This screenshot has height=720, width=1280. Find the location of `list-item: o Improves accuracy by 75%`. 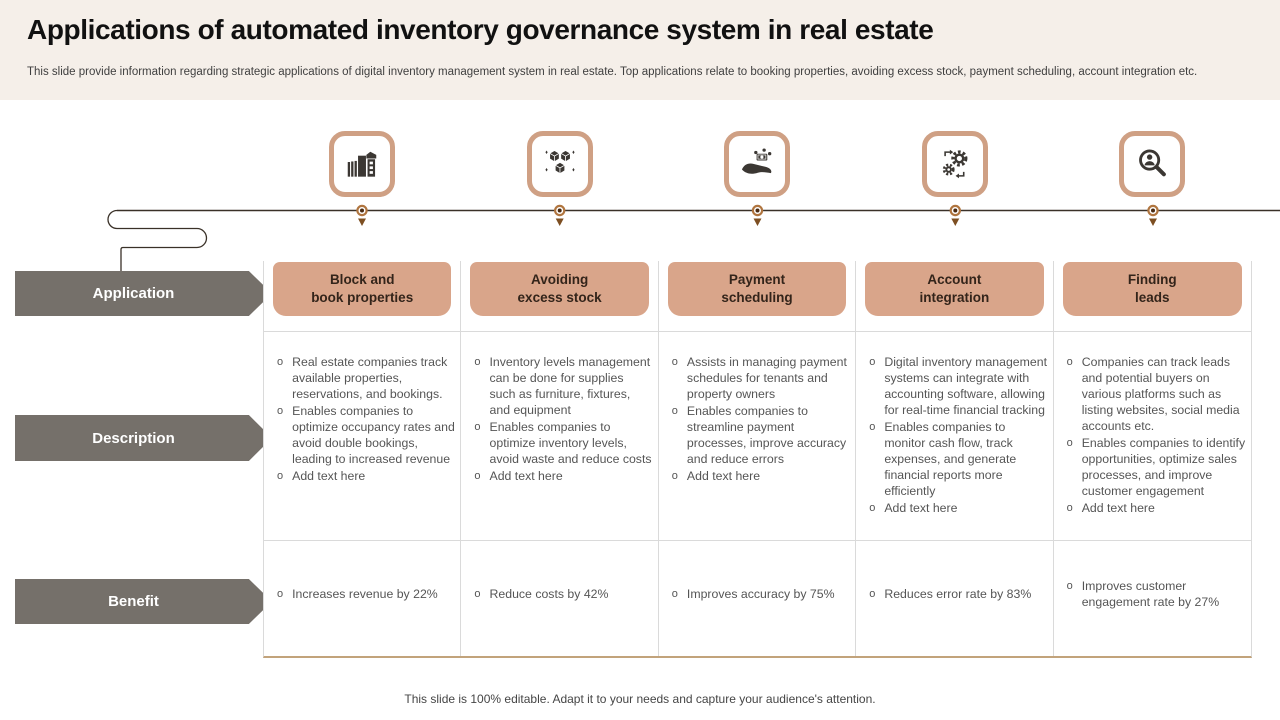

list-item: o Improves accuracy by 75% is located at coordinates (753, 595).